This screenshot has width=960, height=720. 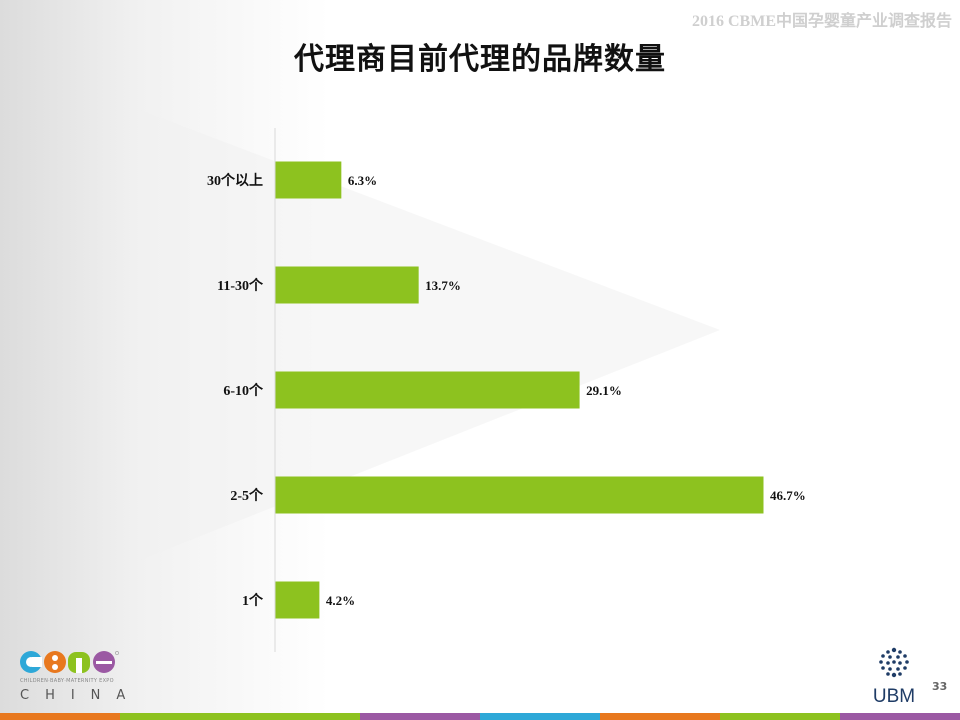 I want to click on footer-color-bar, so click(x=480, y=716).